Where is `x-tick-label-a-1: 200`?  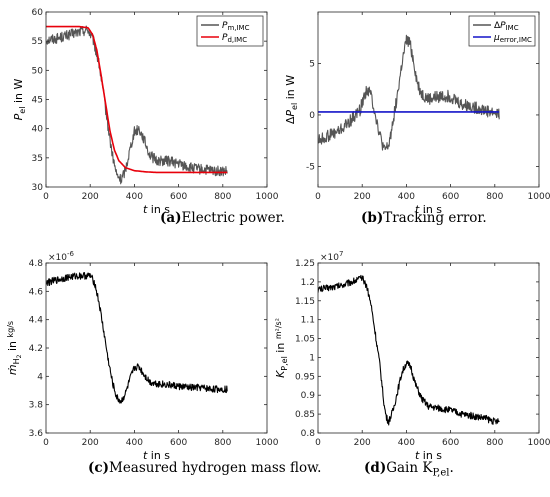 x-tick-label-a-1: 200 is located at coordinates (90, 197).